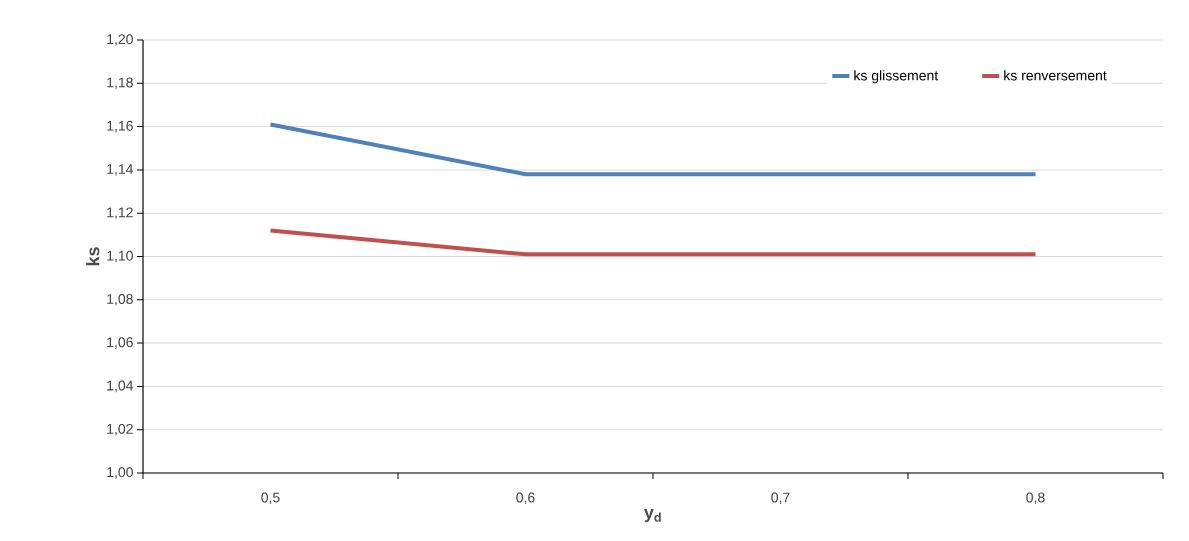 Image resolution: width=1189 pixels, height=541 pixels. I want to click on x-tick-label: 0,5, so click(270, 498).